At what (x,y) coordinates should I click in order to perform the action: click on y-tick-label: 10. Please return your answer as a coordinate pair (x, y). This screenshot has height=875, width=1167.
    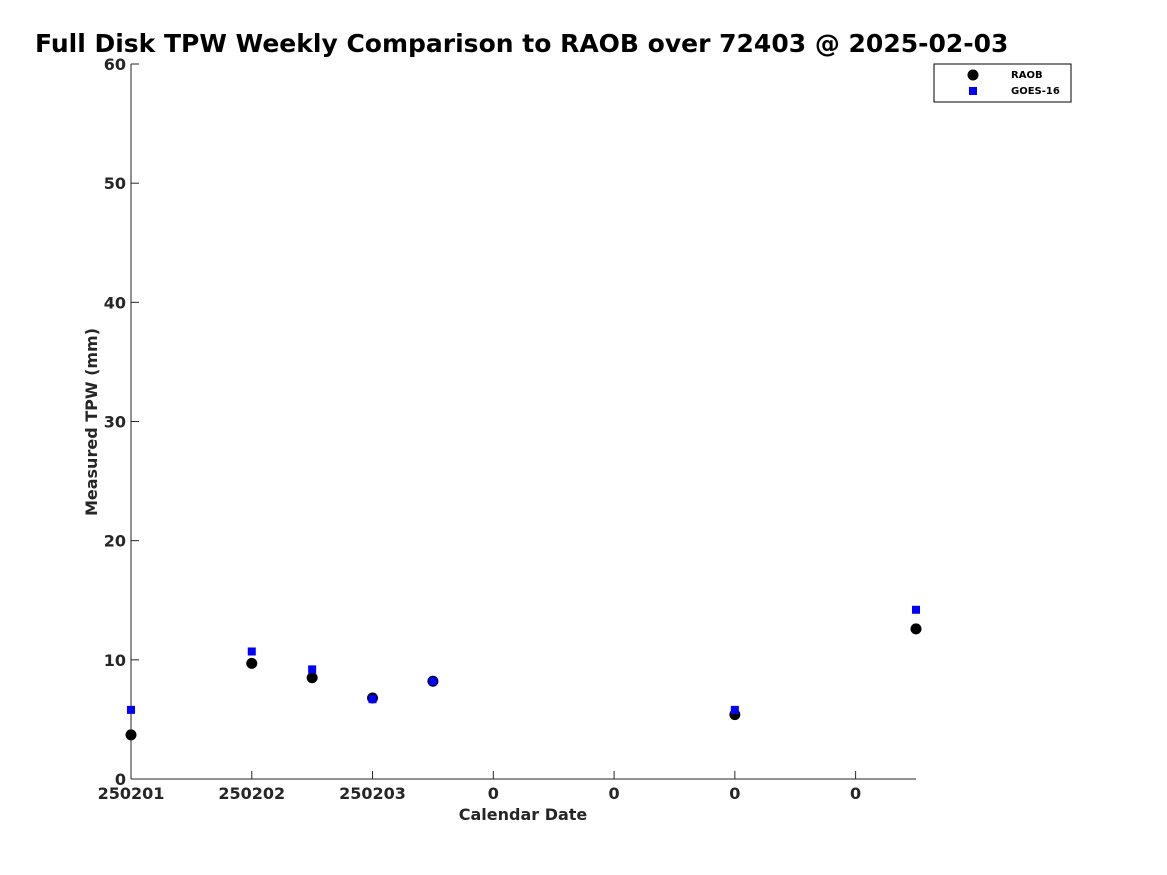
    Looking at the image, I should click on (115, 660).